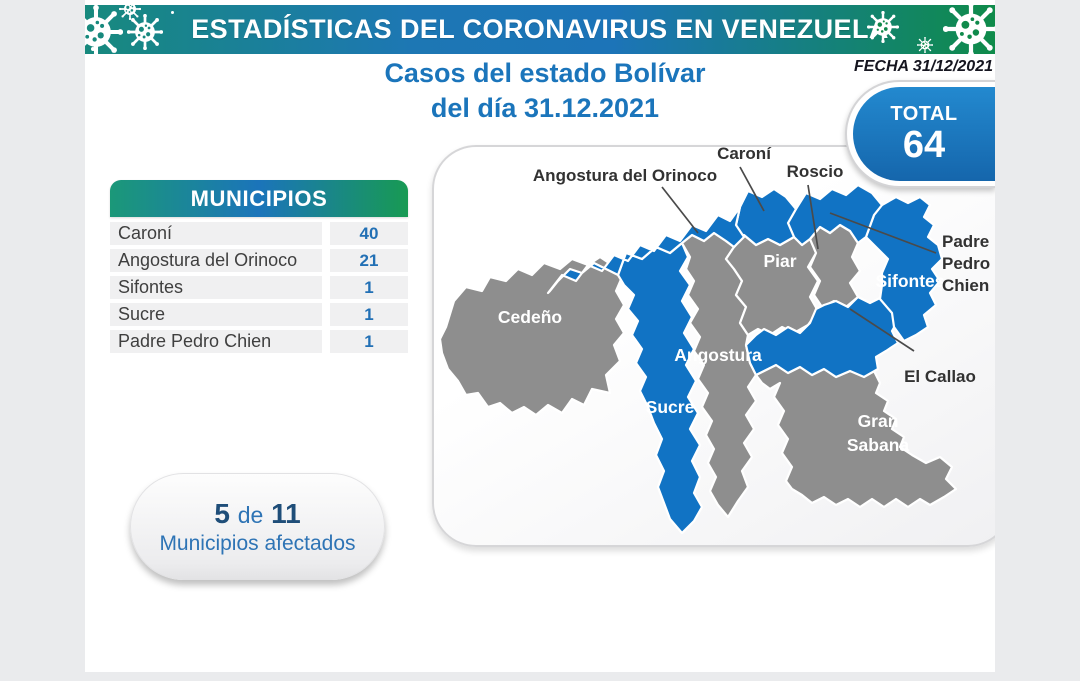 The image size is (1080, 681). I want to click on affected-count: 5, so click(222, 513).